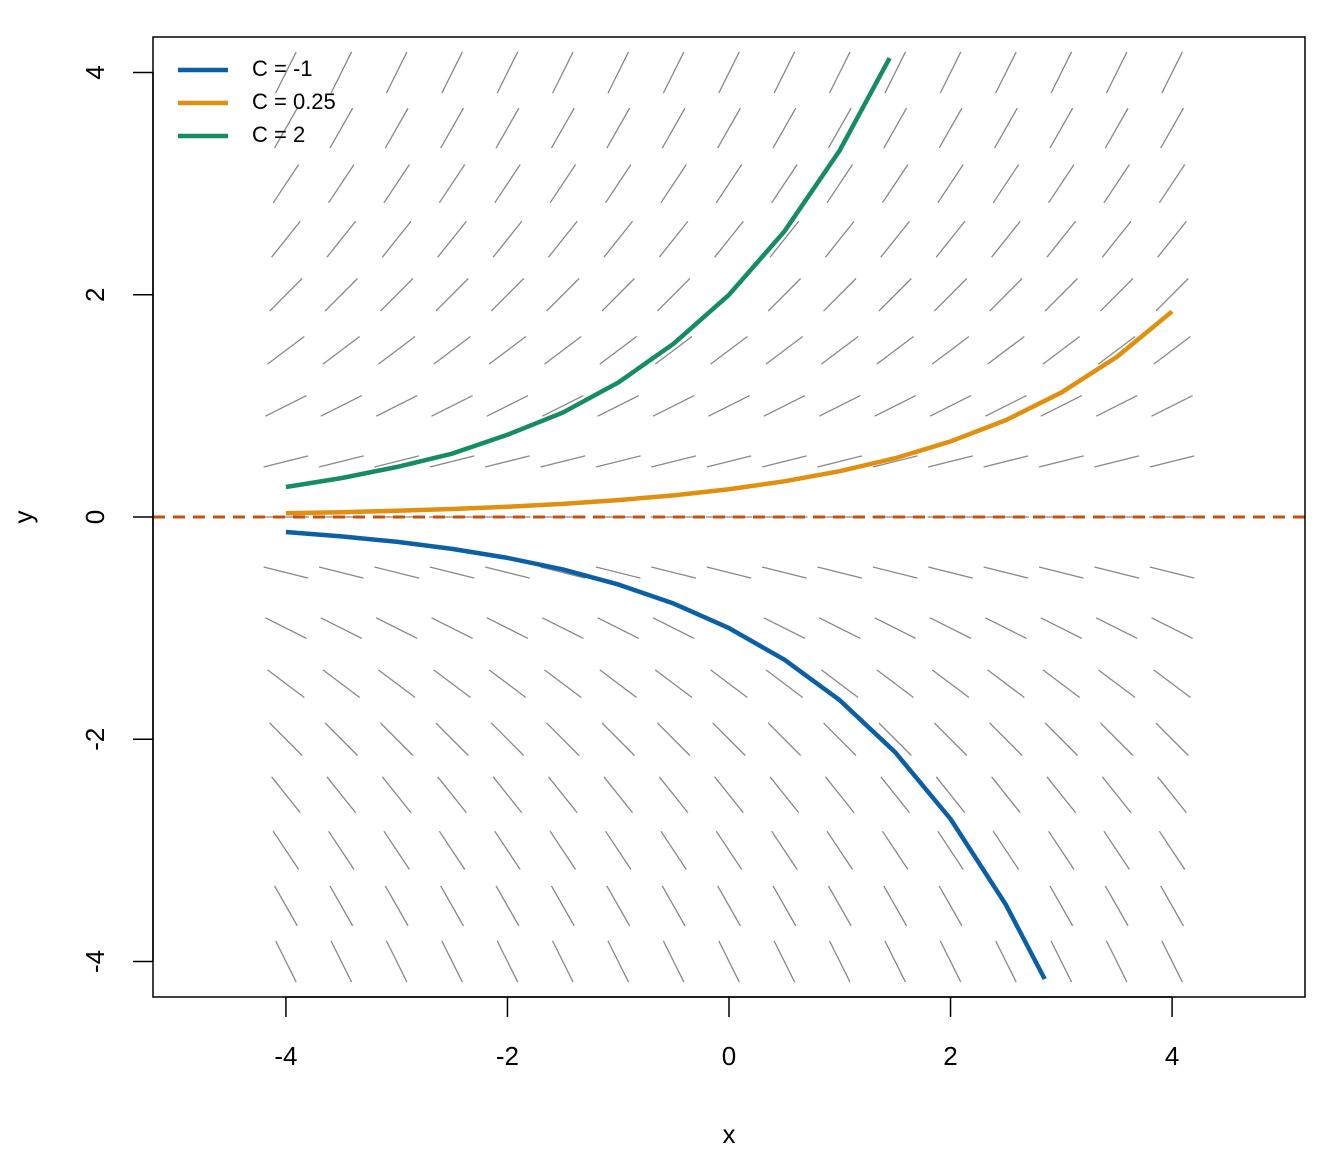 This screenshot has height=1152, width=1344. What do you see at coordinates (729, 1134) in the screenshot?
I see `x-axis-label: x` at bounding box center [729, 1134].